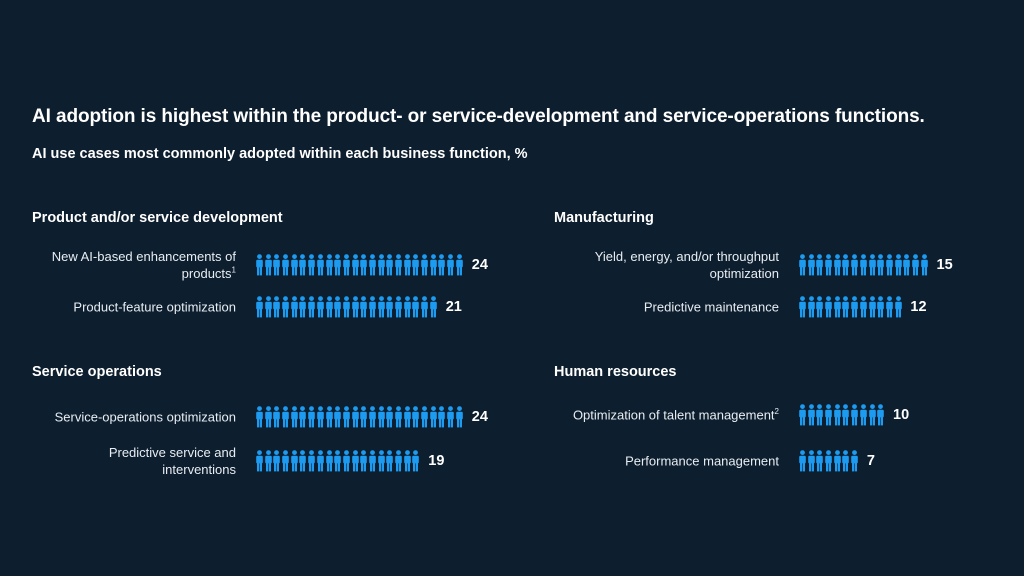 The image size is (1024, 576). I want to click on category-text: Service-operations optimization, so click(145, 417).